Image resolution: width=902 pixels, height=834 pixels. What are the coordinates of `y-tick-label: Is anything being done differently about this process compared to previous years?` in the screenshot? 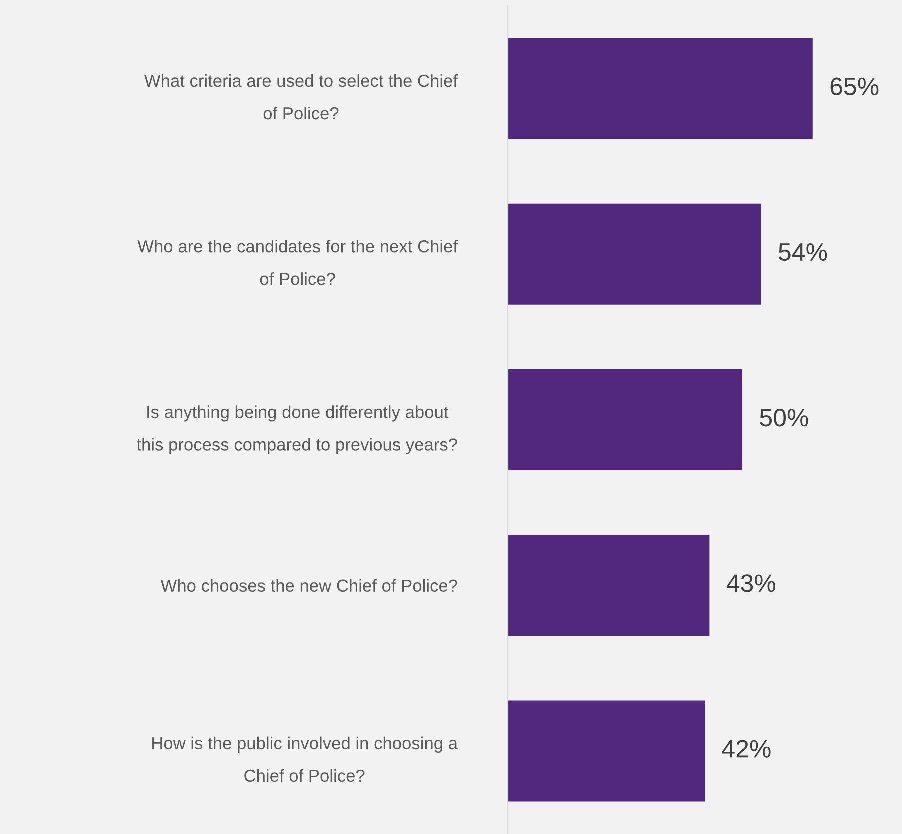 It's located at (297, 430).